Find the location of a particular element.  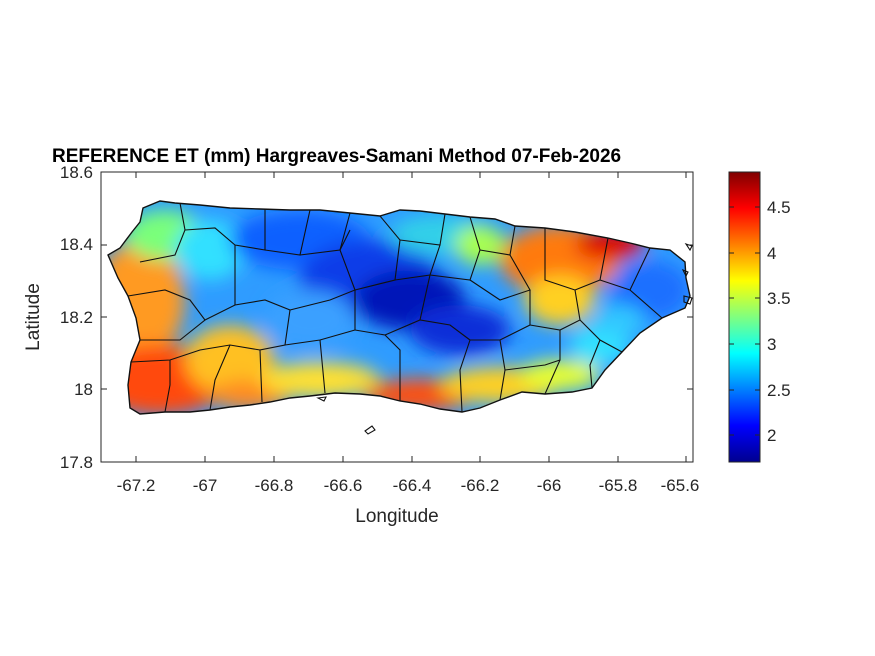

colorbar-gradient is located at coordinates (744, 317).